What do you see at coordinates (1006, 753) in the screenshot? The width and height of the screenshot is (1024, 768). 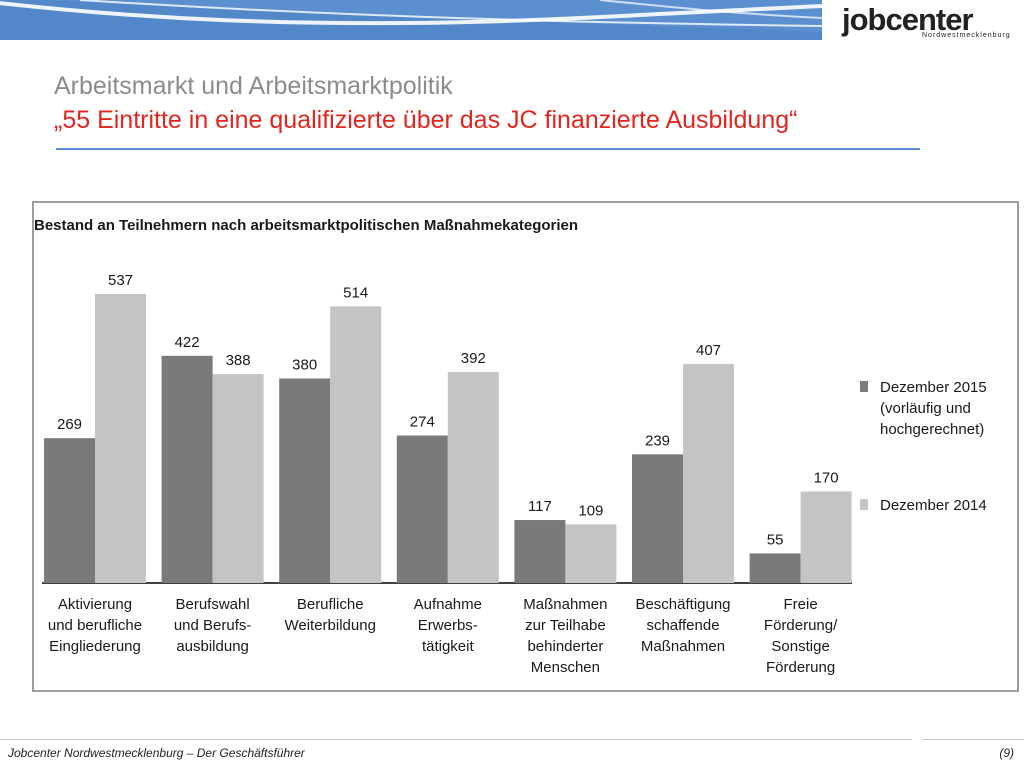 I see `page-number: (9)` at bounding box center [1006, 753].